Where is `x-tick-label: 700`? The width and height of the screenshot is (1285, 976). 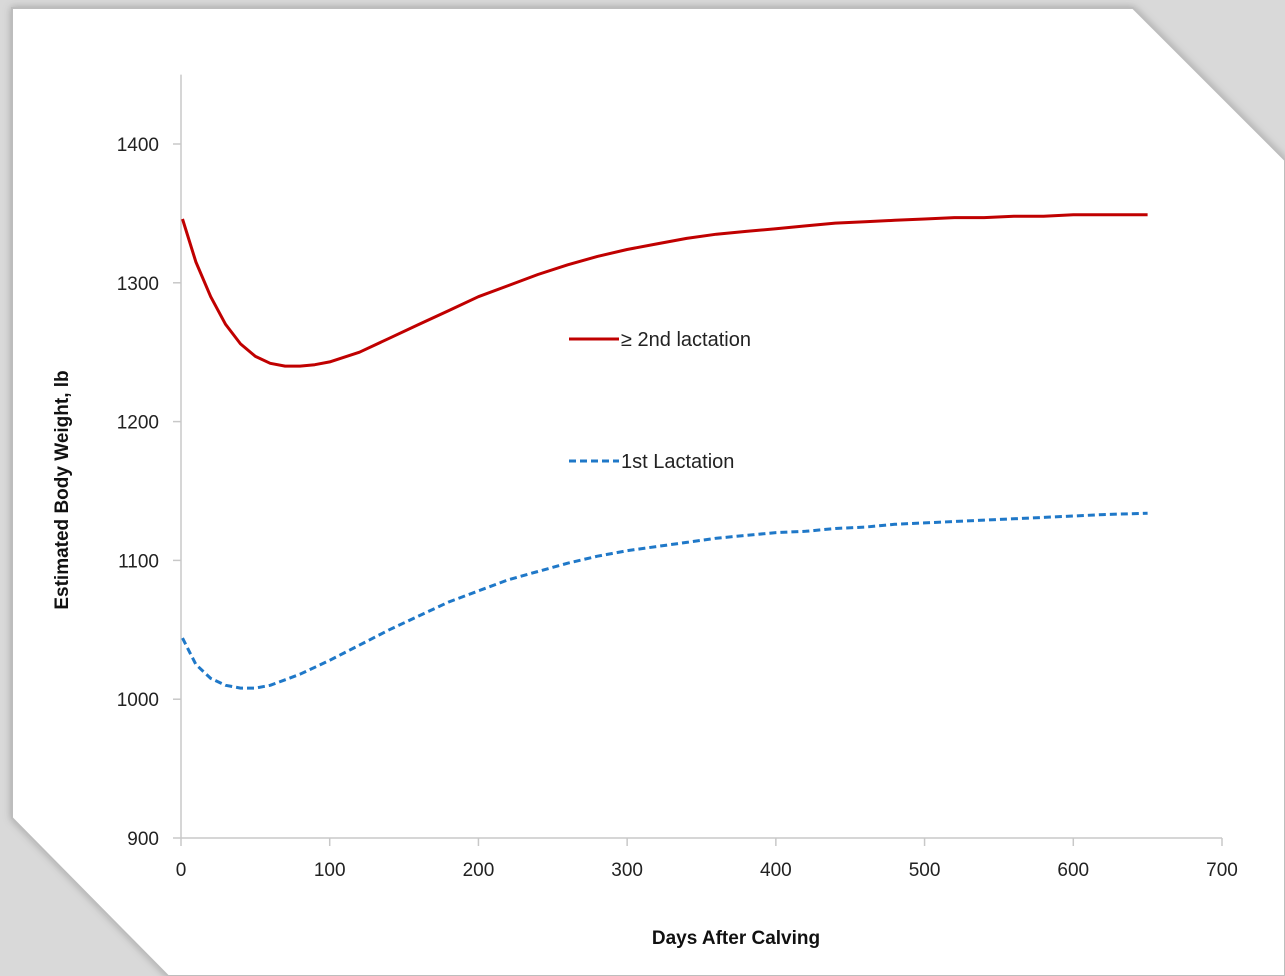
x-tick-label: 700 is located at coordinates (1222, 870).